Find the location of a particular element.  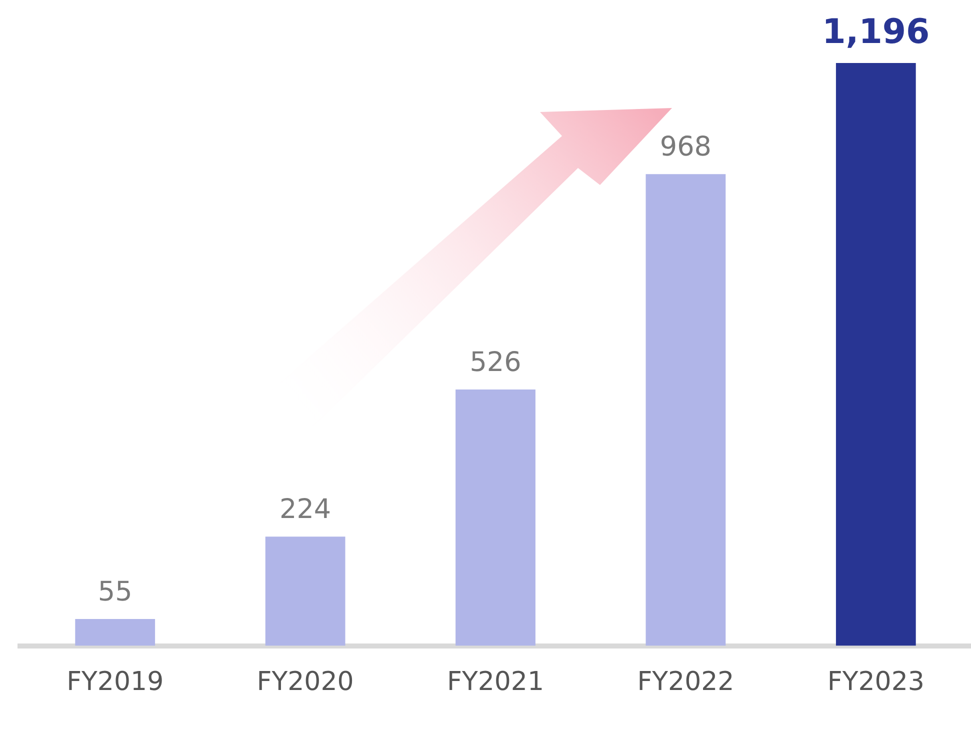

data-label: 968 is located at coordinates (686, 147).